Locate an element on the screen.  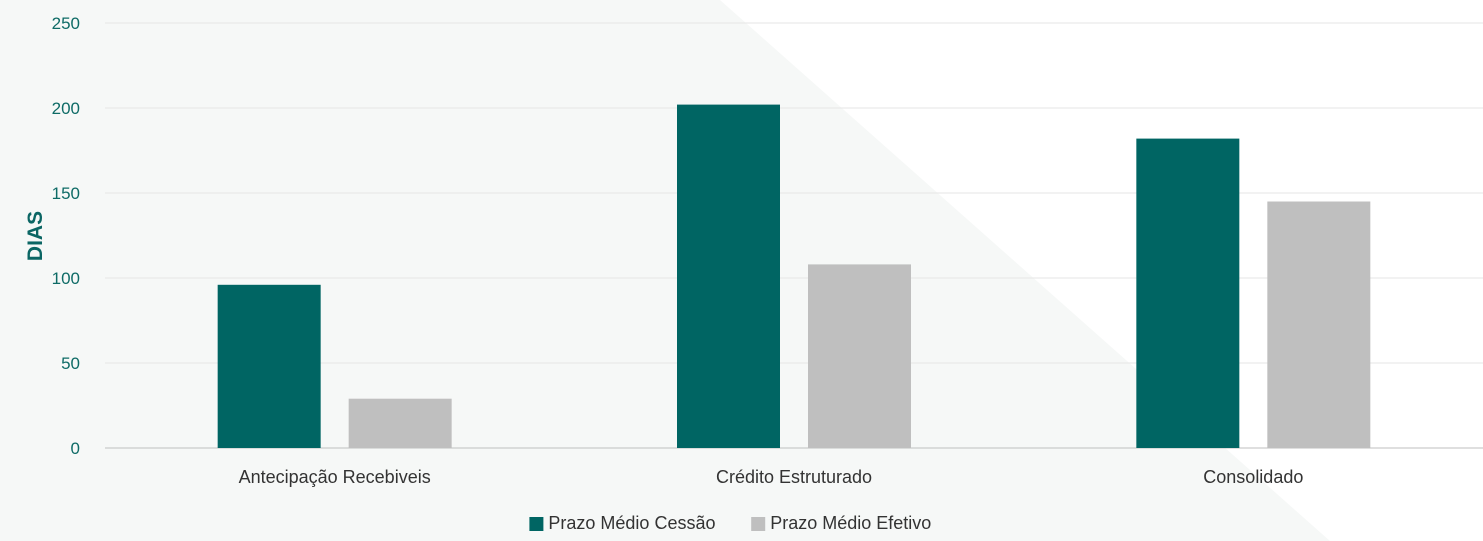
x-tick-label: Crédito Estruturado is located at coordinates (794, 477).